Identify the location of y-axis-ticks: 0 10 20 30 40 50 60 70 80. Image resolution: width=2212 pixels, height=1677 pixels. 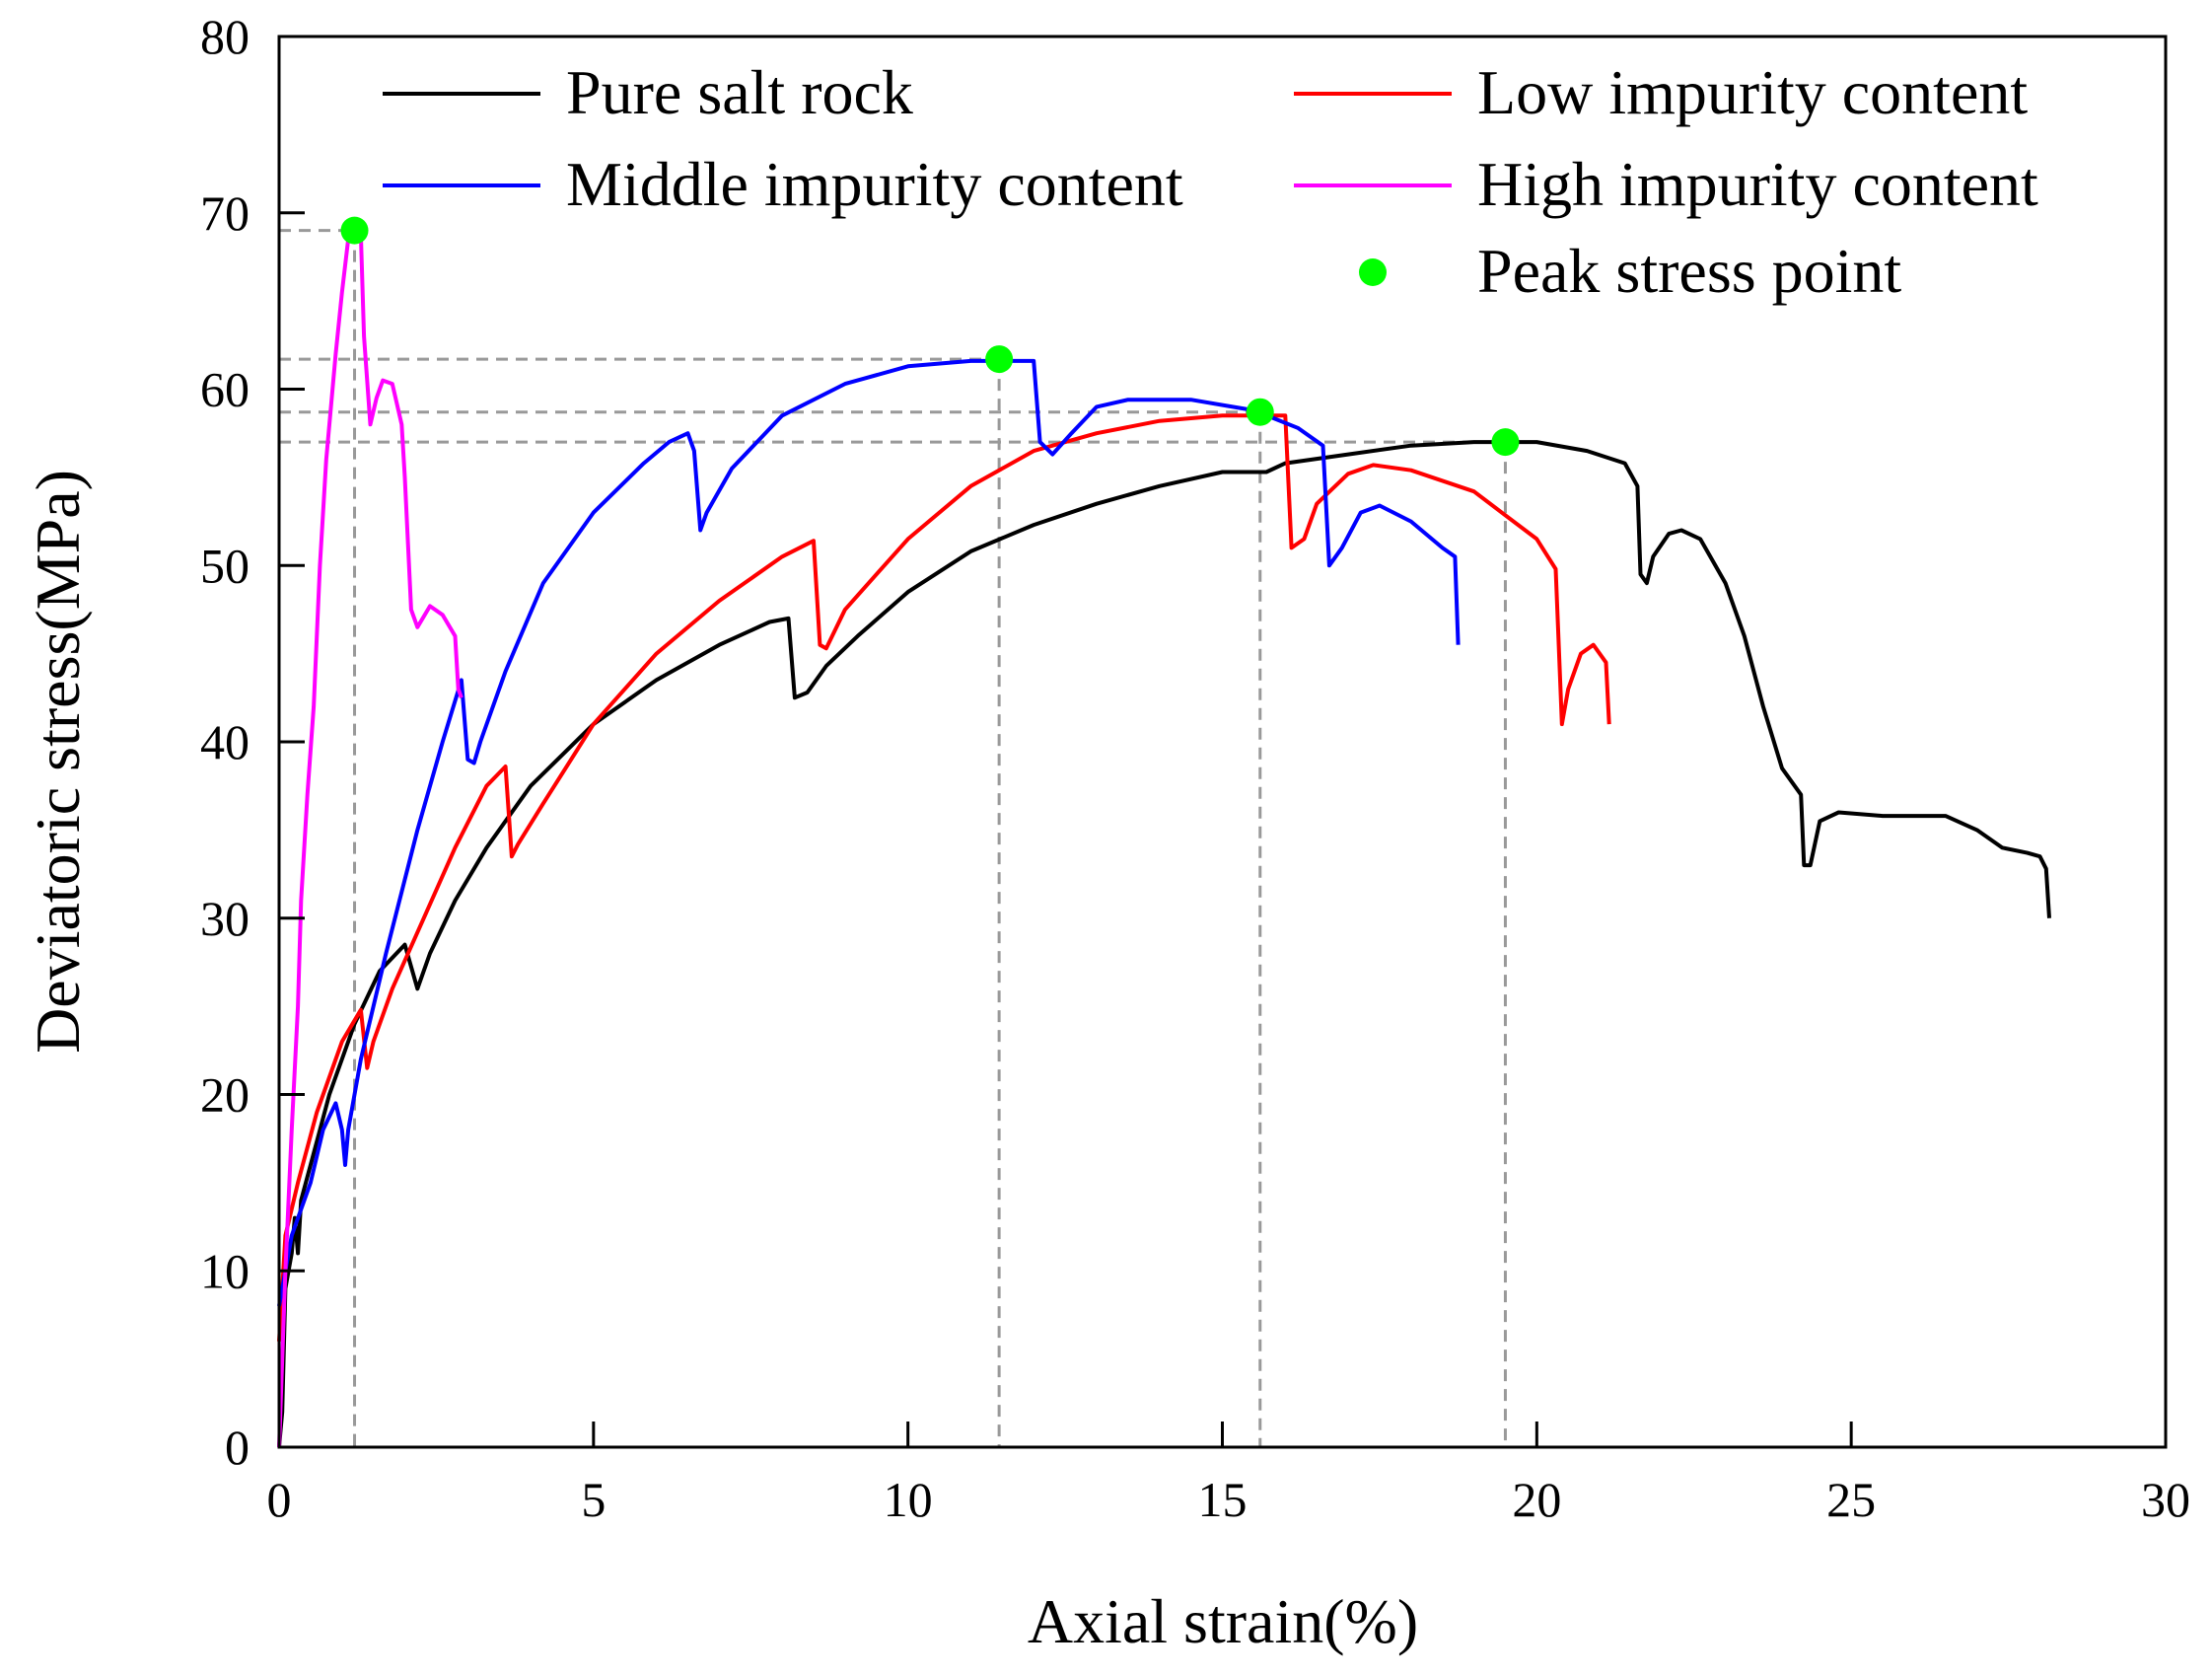
(252, 742).